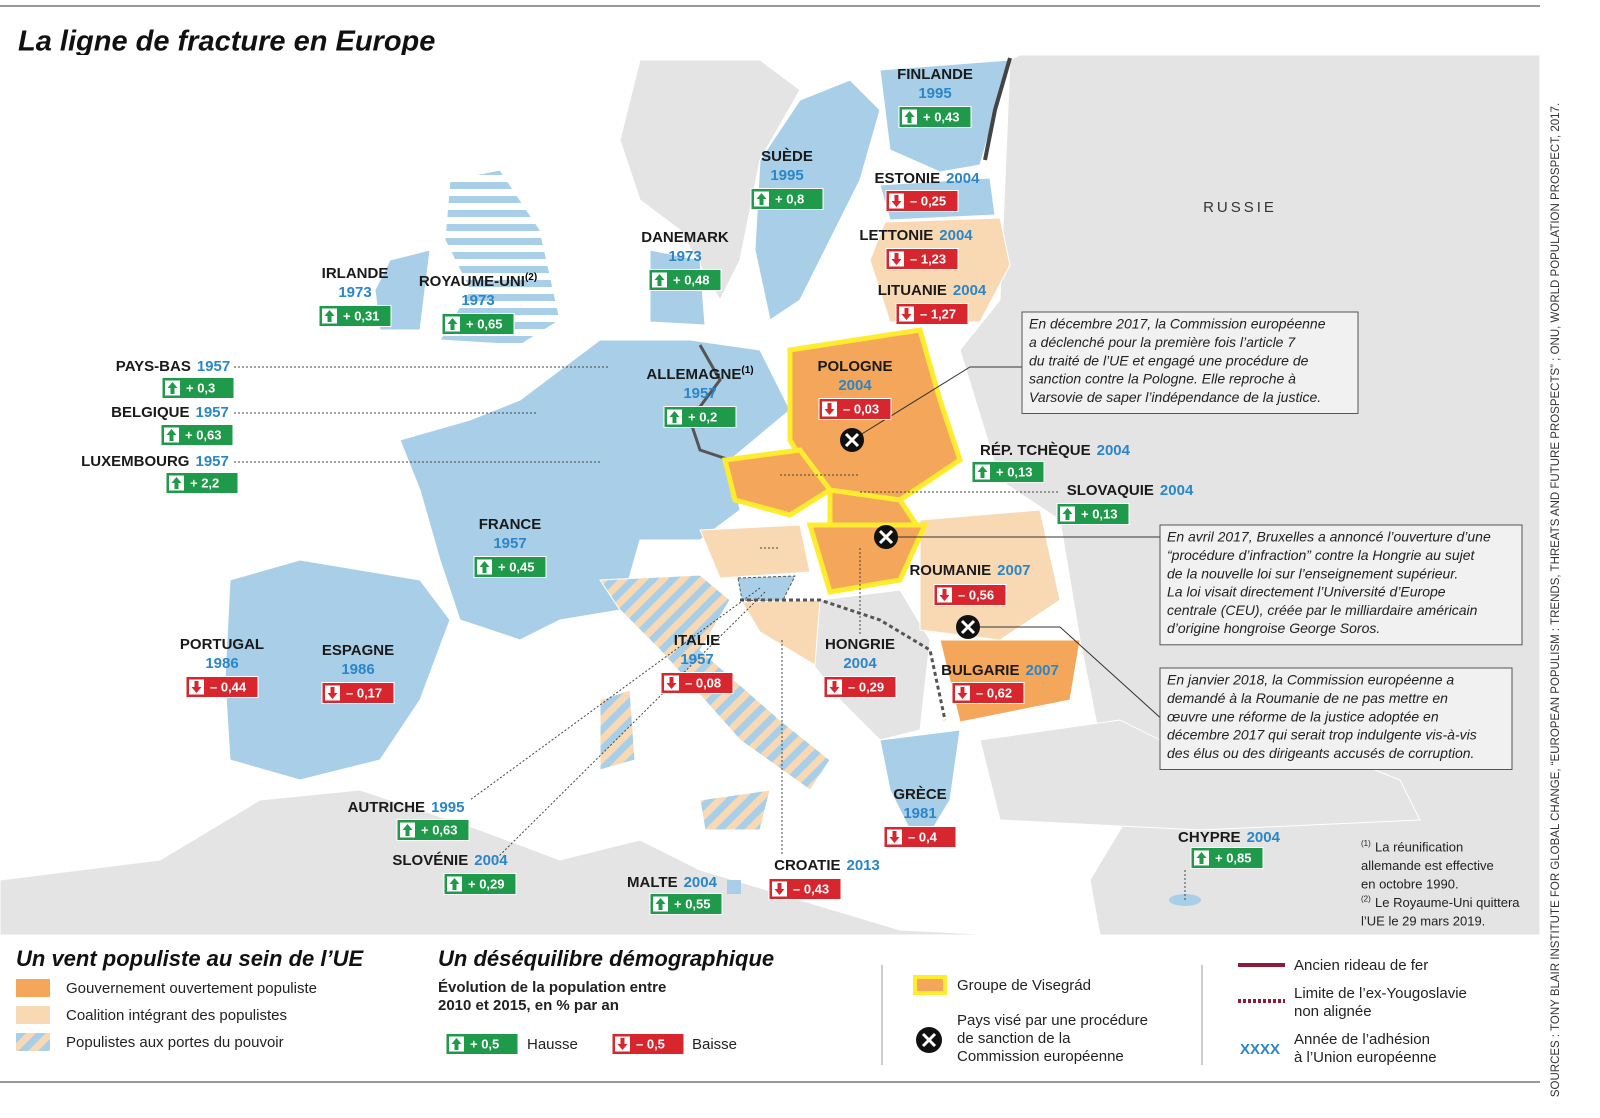 The image size is (1600, 1118). I want to click on country-label: BULGARIE 2007 – 0,62, so click(1000, 683).